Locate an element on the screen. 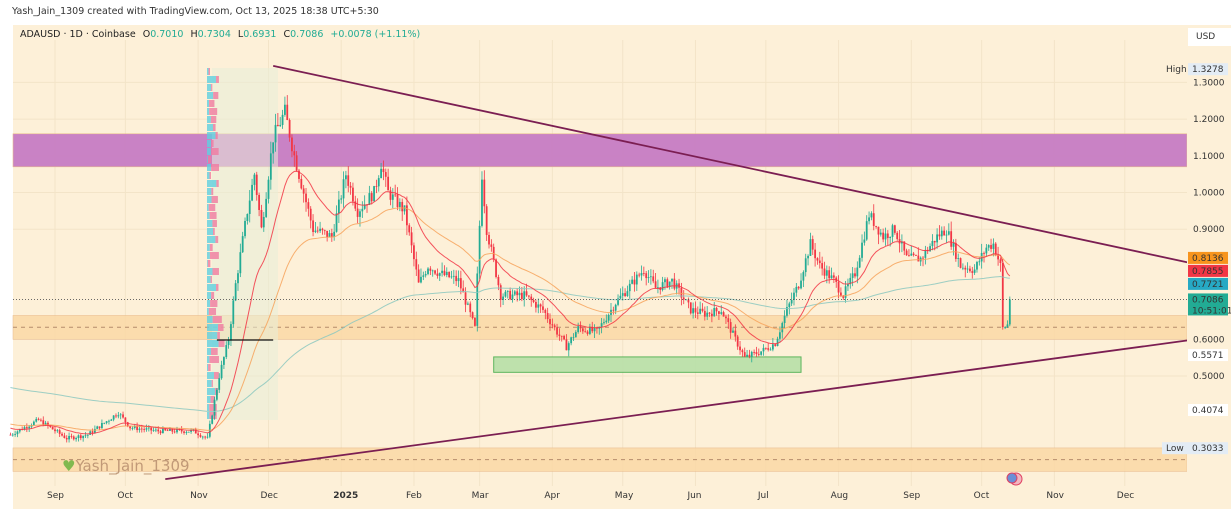 This screenshot has height=525, width=1231. ema-50-value: 0.8136 is located at coordinates (1208, 259).